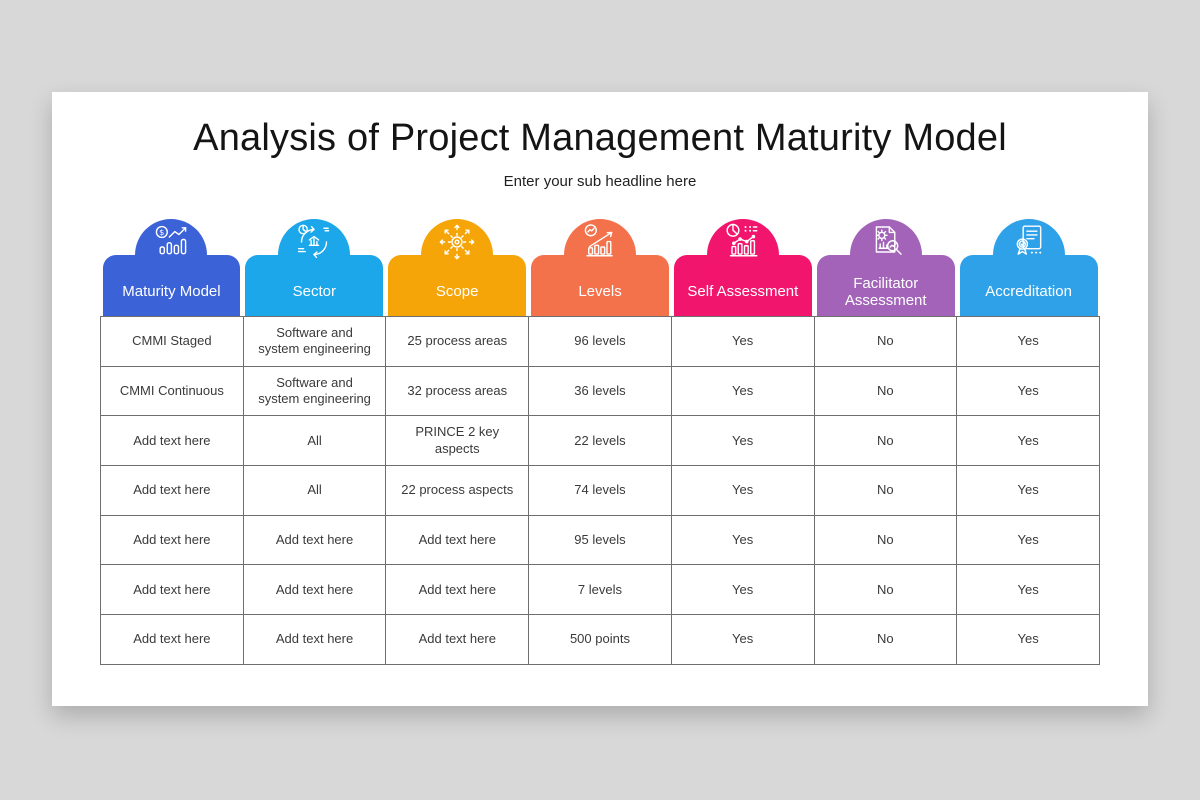 The image size is (1200, 800). Describe the element at coordinates (600, 242) in the screenshot. I see `levels-growth-chart-icon` at that location.